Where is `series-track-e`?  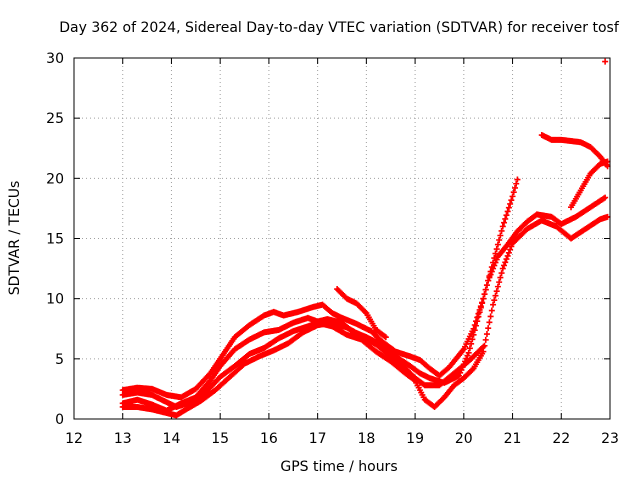
series-track-e is located at coordinates (361, 313).